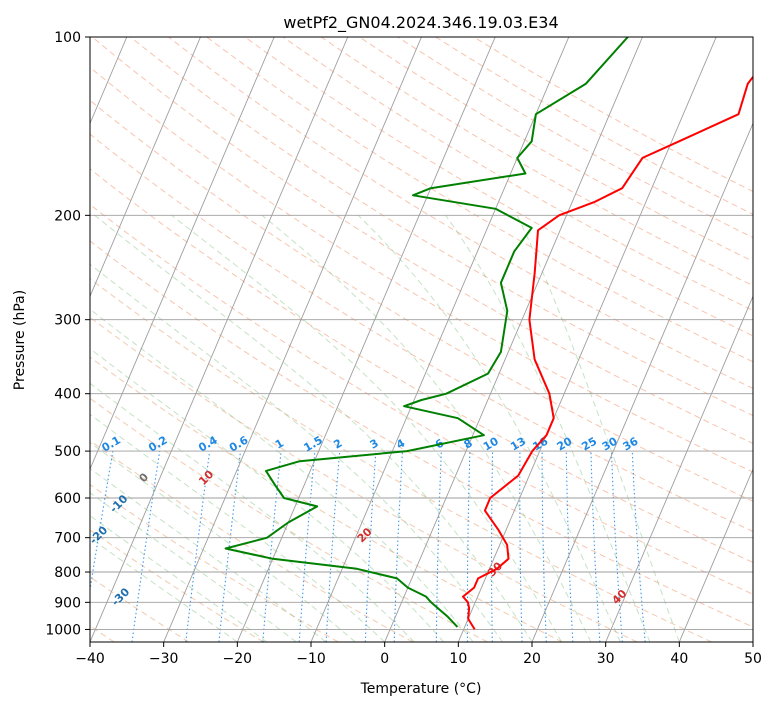 The image size is (775, 708). I want to click on y-tick-label: 400, so click(67, 395).